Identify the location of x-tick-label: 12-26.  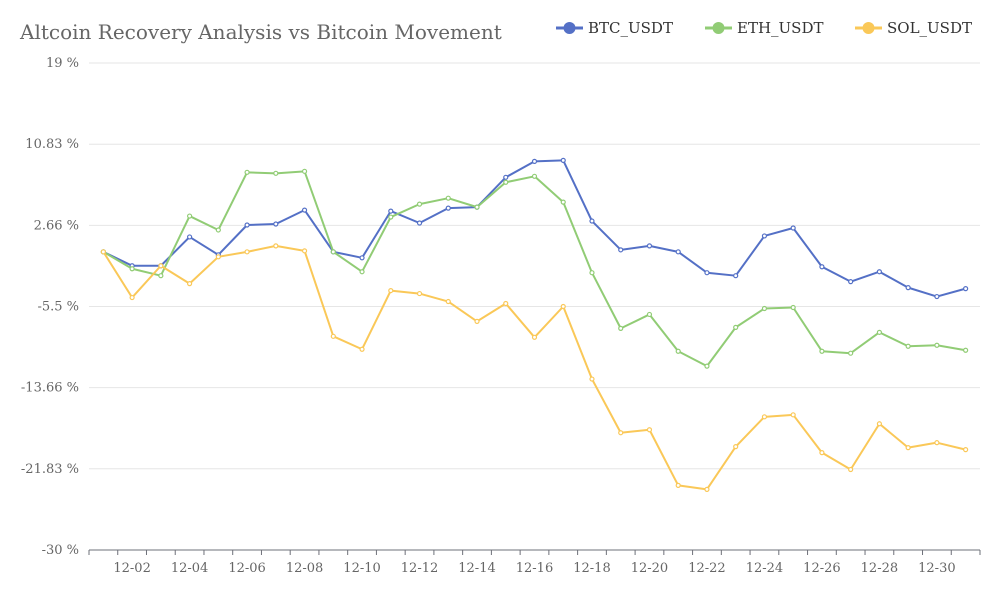
(821, 568).